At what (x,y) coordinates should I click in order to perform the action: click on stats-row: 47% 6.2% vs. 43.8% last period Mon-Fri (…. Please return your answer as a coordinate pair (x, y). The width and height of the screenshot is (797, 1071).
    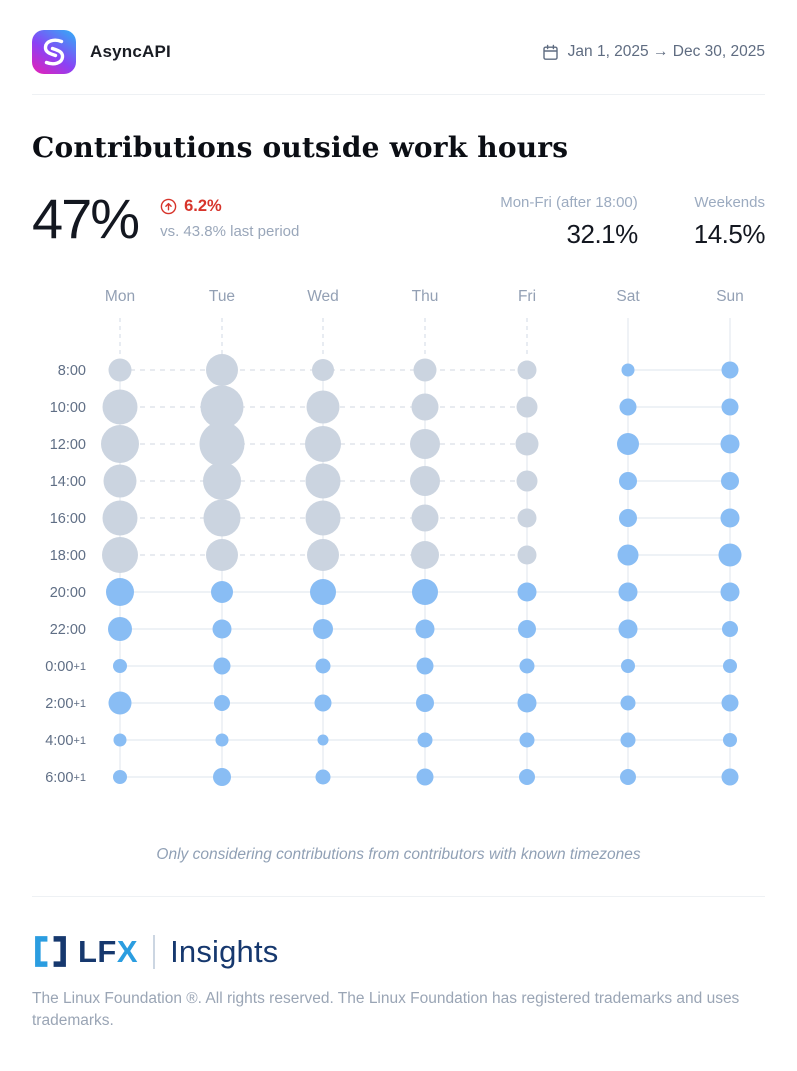
    Looking at the image, I should click on (399, 218).